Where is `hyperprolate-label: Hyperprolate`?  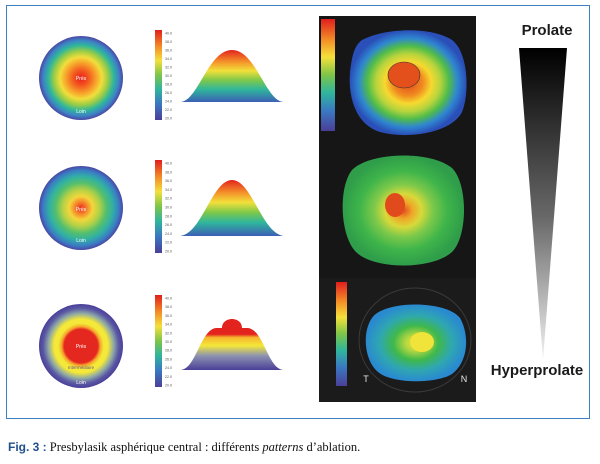 hyperprolate-label: Hyperprolate is located at coordinates (537, 370).